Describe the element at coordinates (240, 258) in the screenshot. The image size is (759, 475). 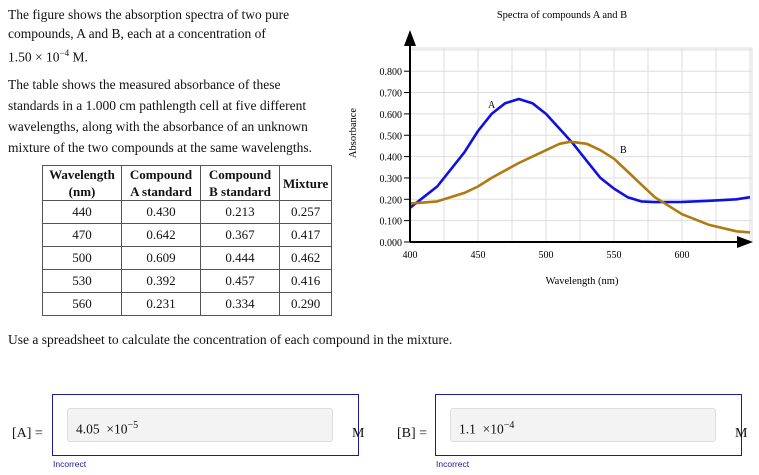
I see `table-cell: 0.444` at that location.